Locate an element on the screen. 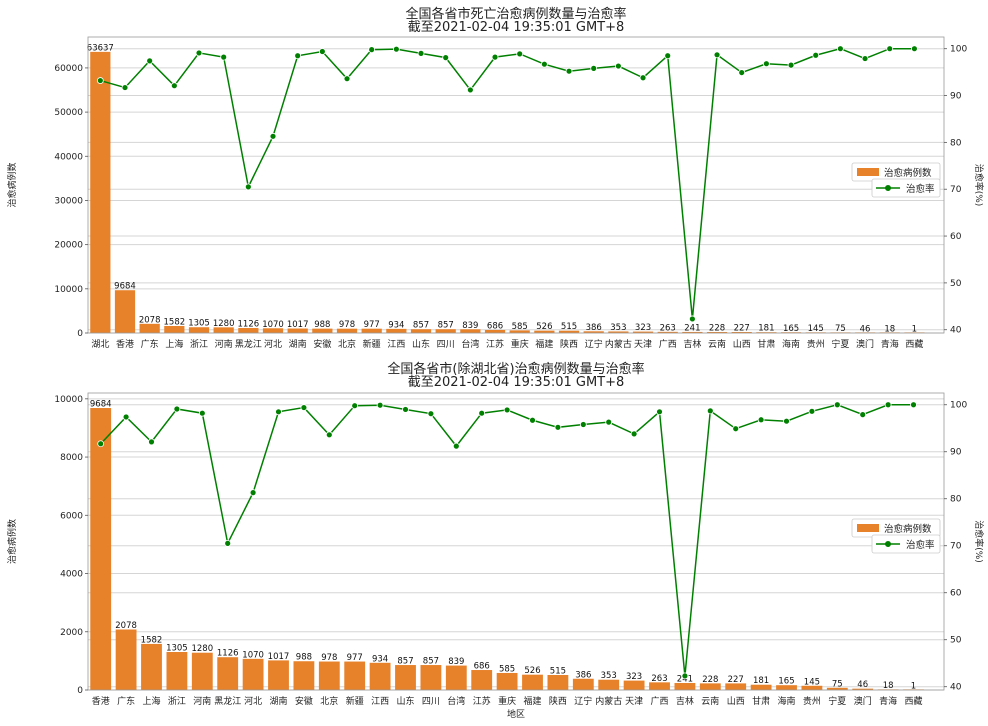 This screenshot has height=726, width=988. y-tick-label: 8000 is located at coordinates (71, 458).